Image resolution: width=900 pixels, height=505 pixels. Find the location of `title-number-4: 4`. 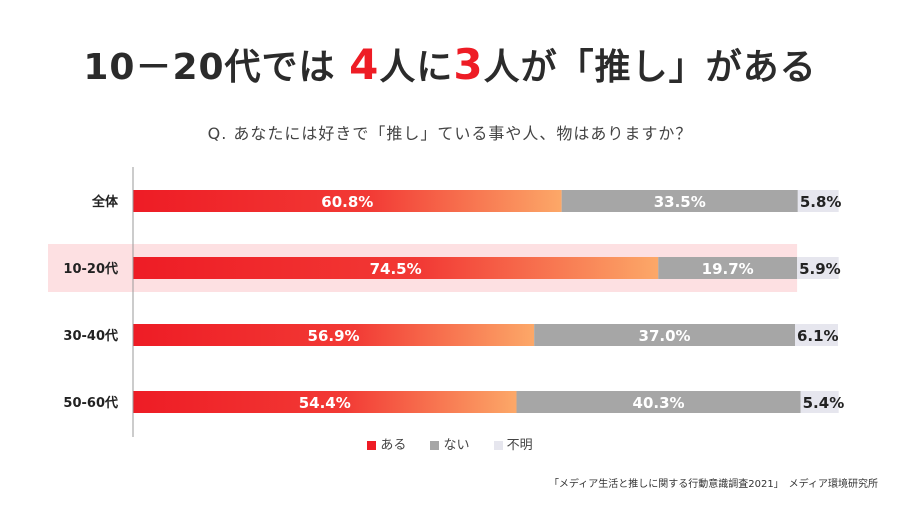

title-number-4: 4 is located at coordinates (364, 64).